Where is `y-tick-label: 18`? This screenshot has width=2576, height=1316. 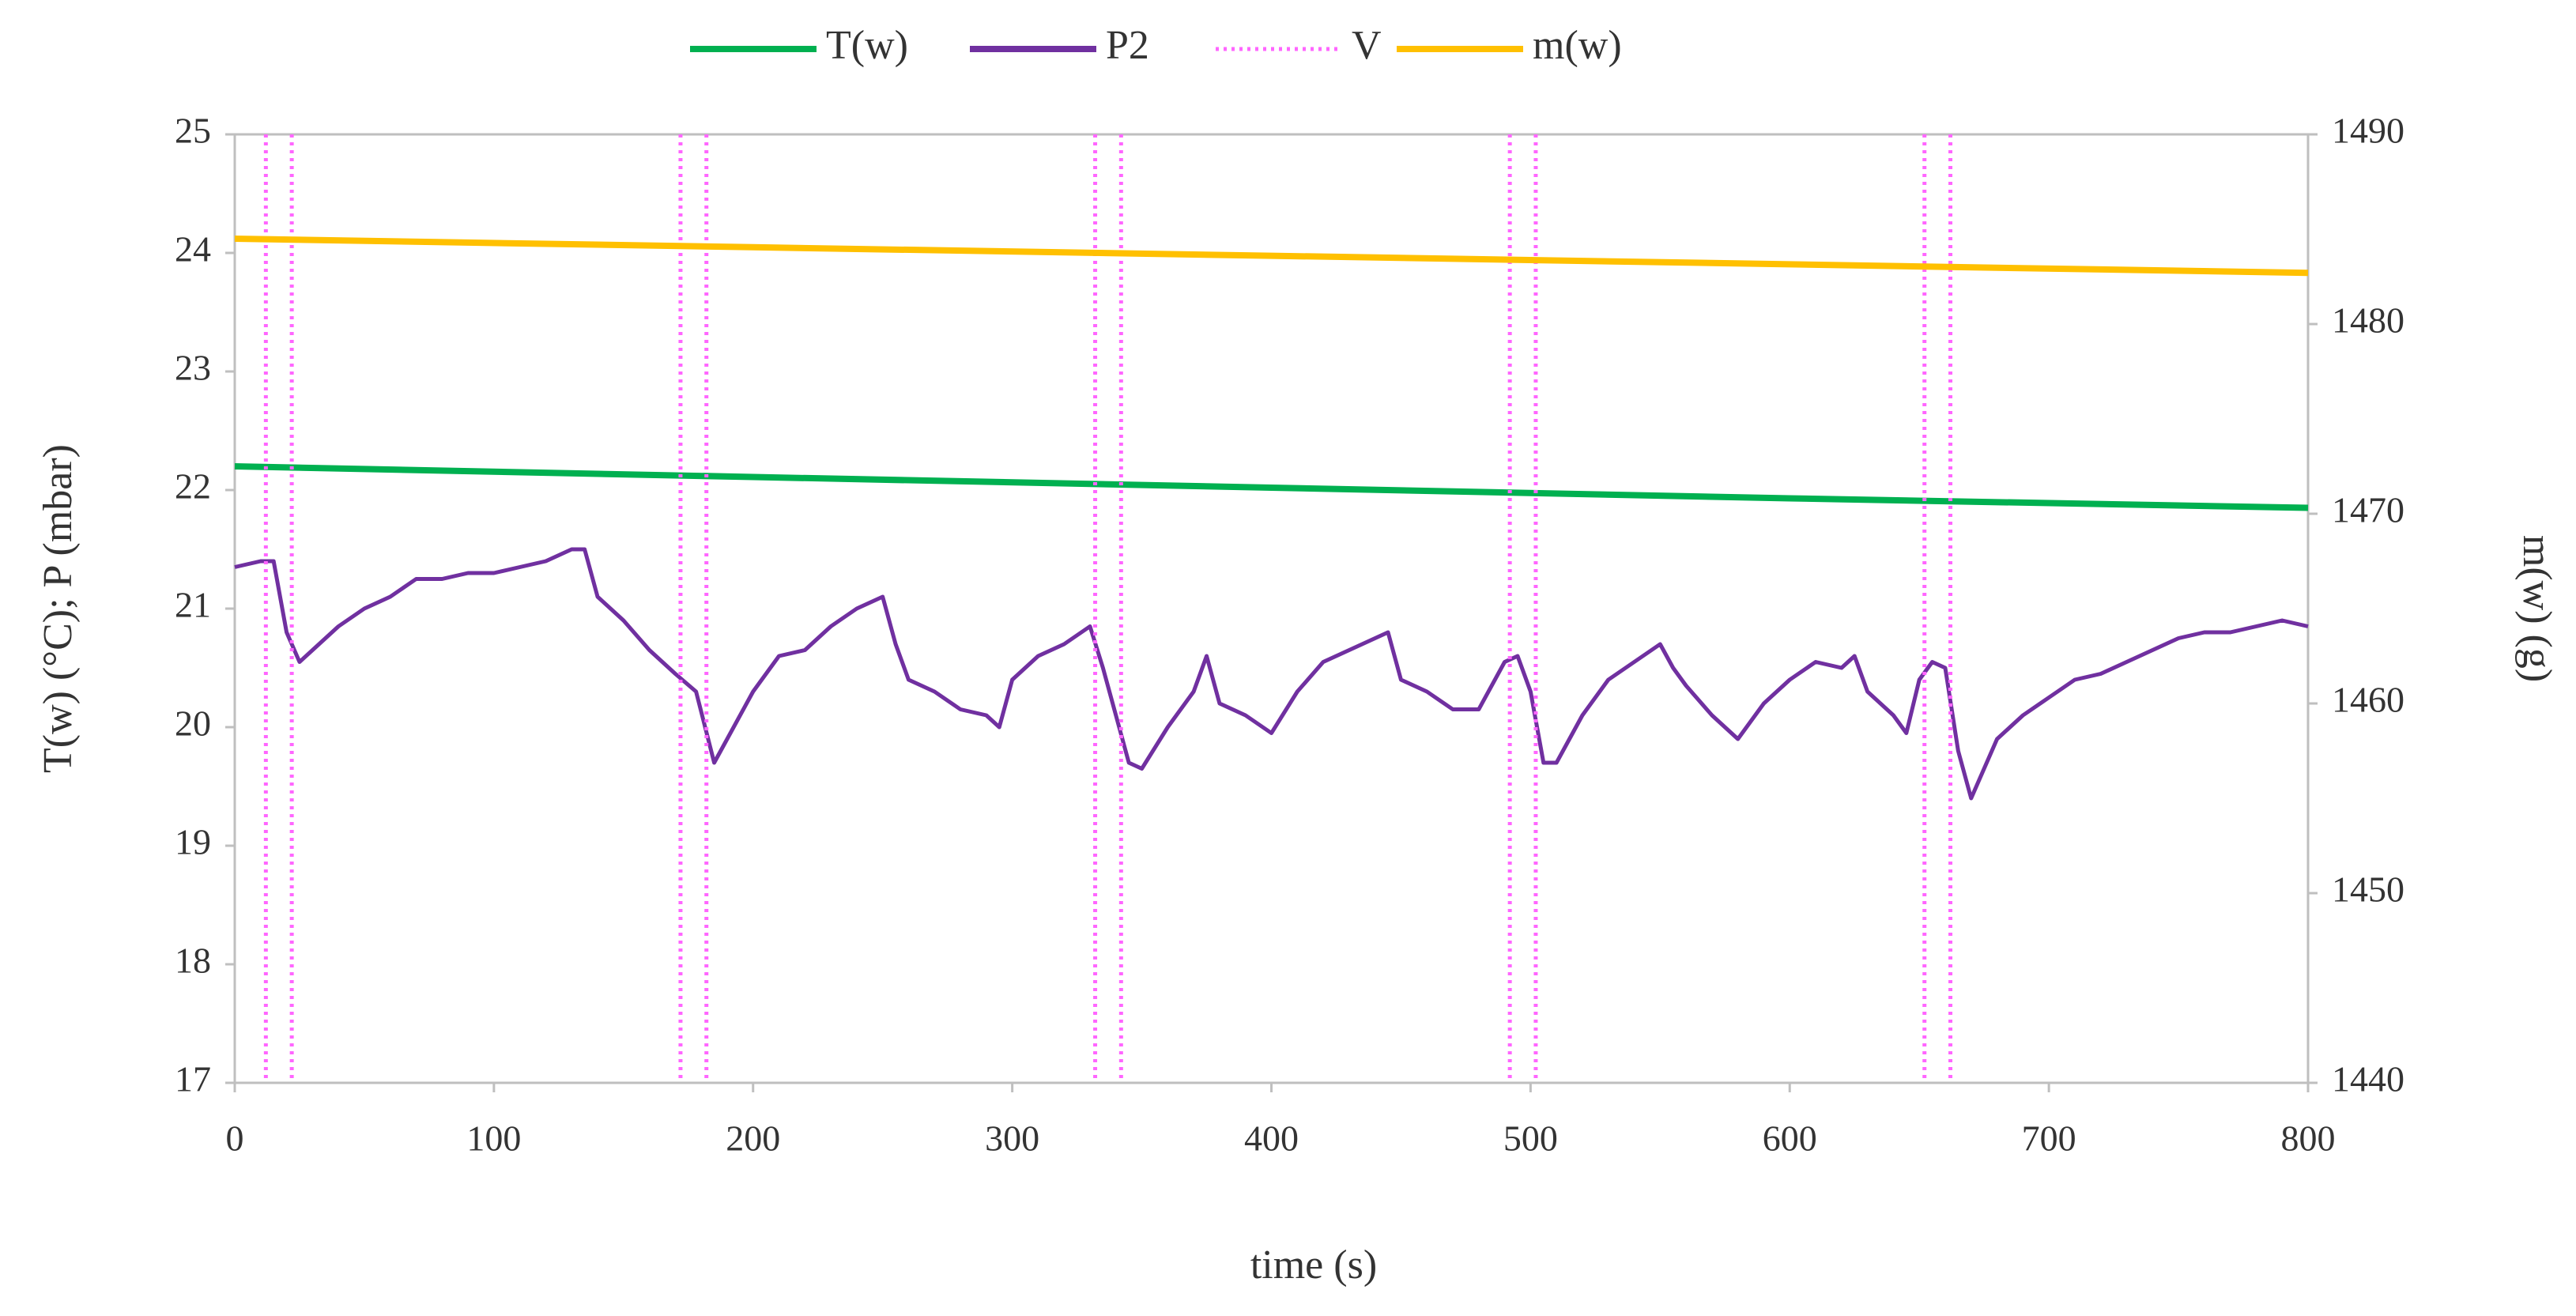 y-tick-label: 18 is located at coordinates (193, 961).